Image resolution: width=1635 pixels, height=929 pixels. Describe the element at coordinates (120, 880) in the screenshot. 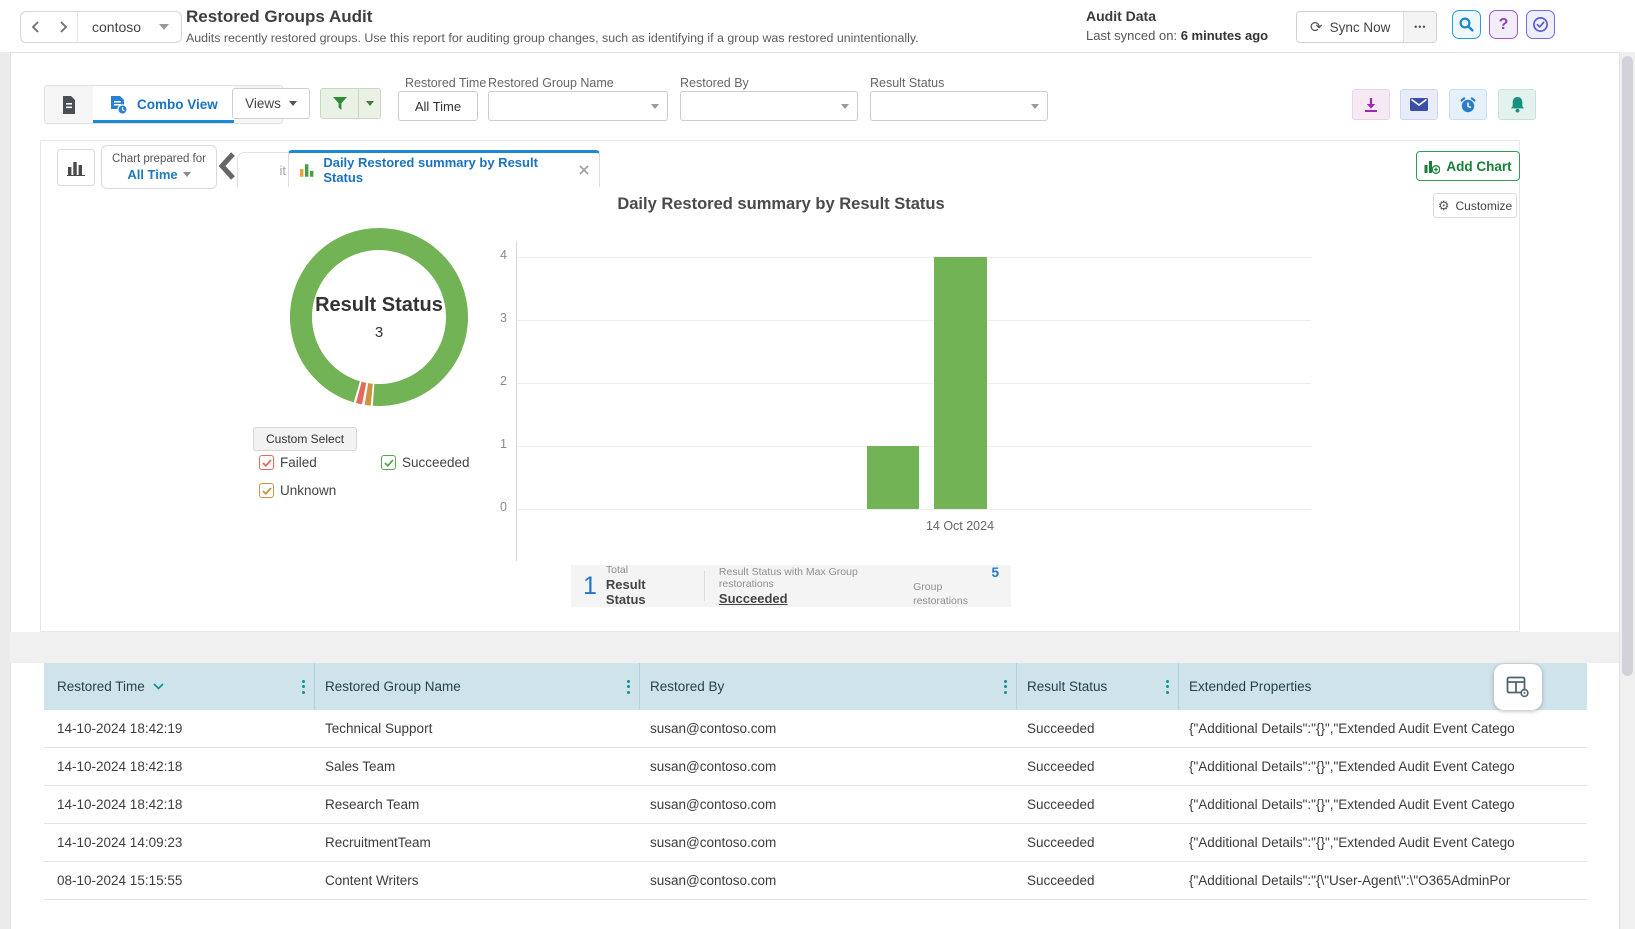

I see `table-cell: 08-10-2024 15:15:55` at that location.